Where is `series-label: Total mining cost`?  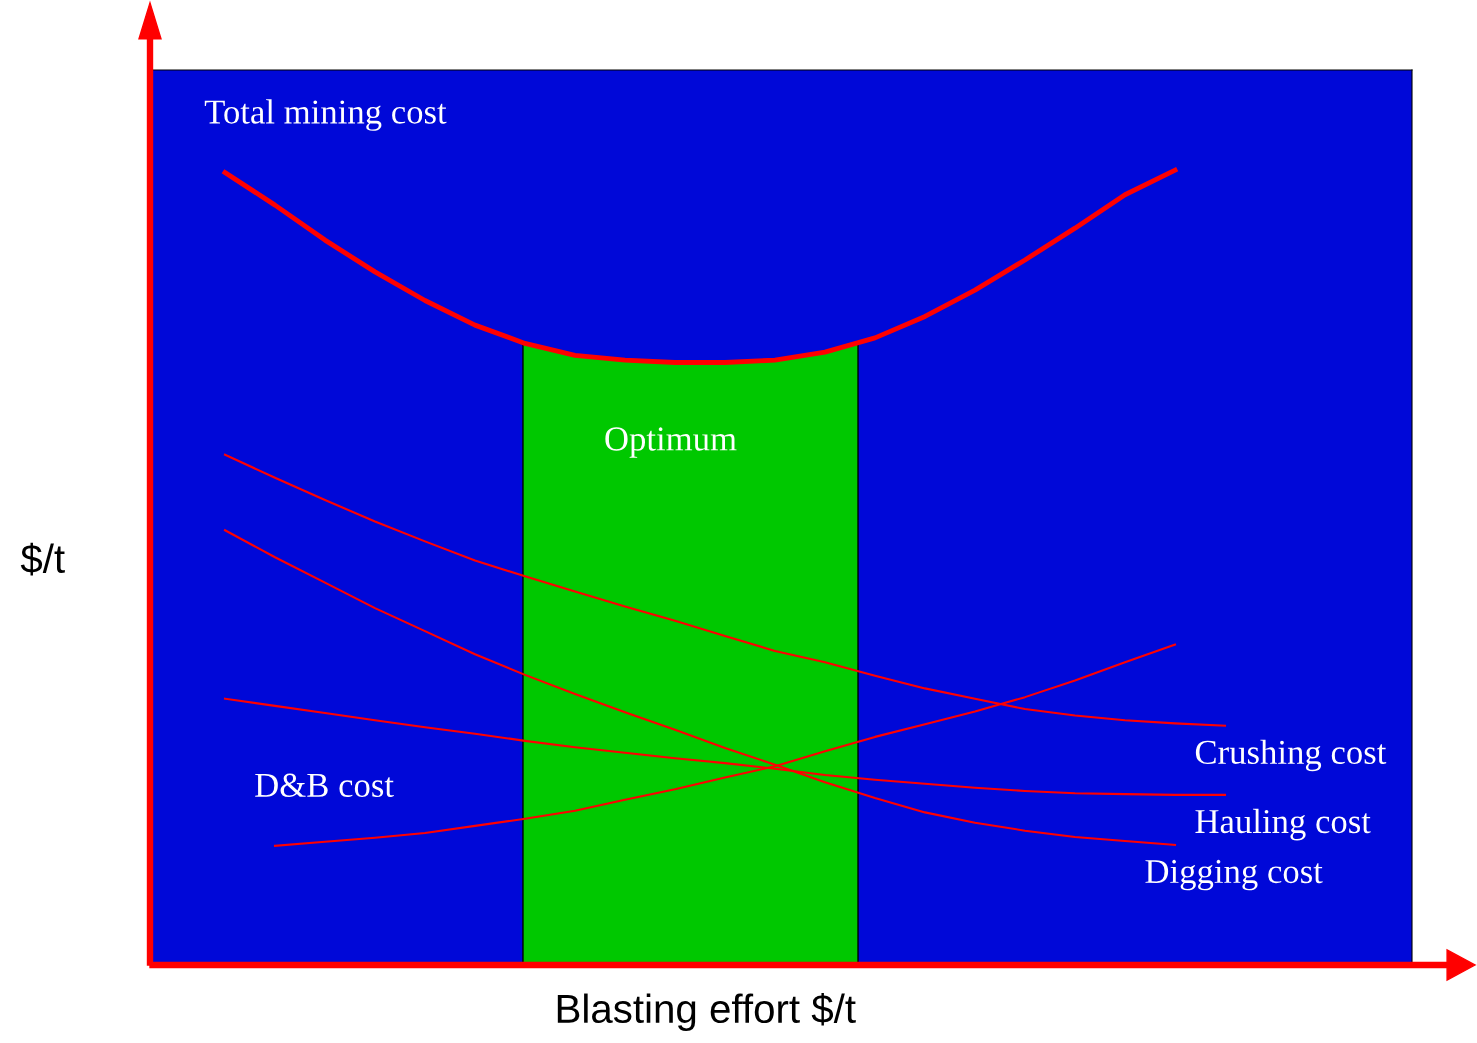 series-label: Total mining cost is located at coordinates (325, 115).